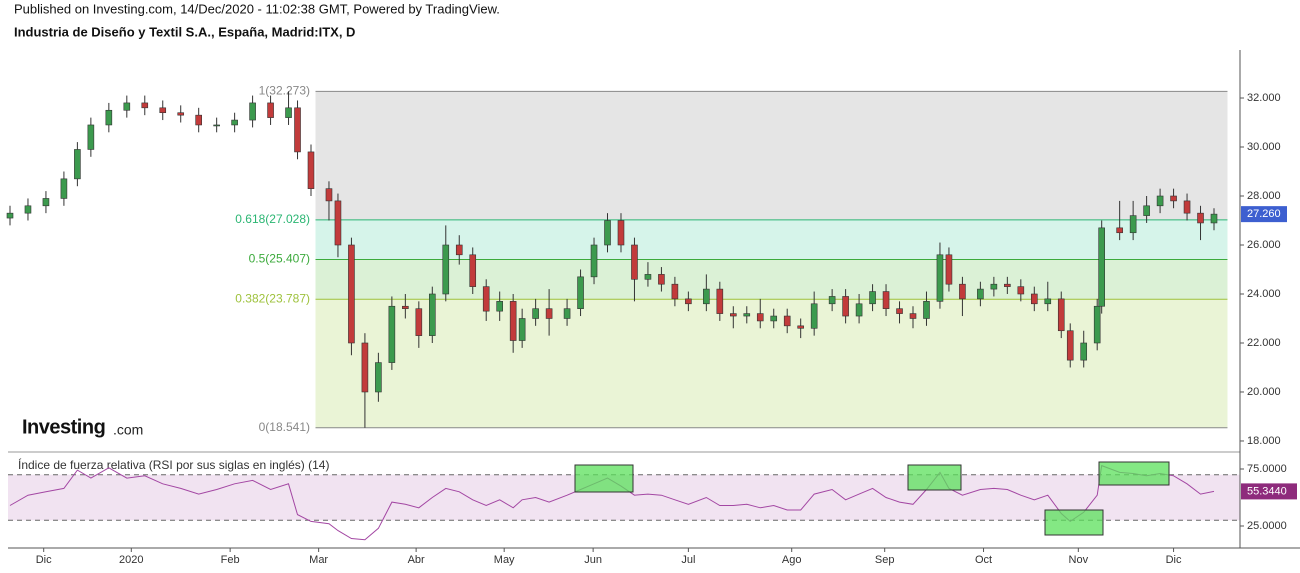 This screenshot has height=573, width=1300. What do you see at coordinates (612, 502) in the screenshot?
I see `rsi-line` at bounding box center [612, 502].